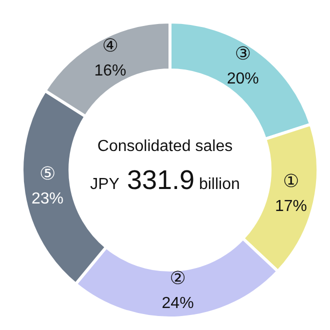  What do you see at coordinates (291, 207) in the screenshot?
I see `data-label: 17%` at bounding box center [291, 207].